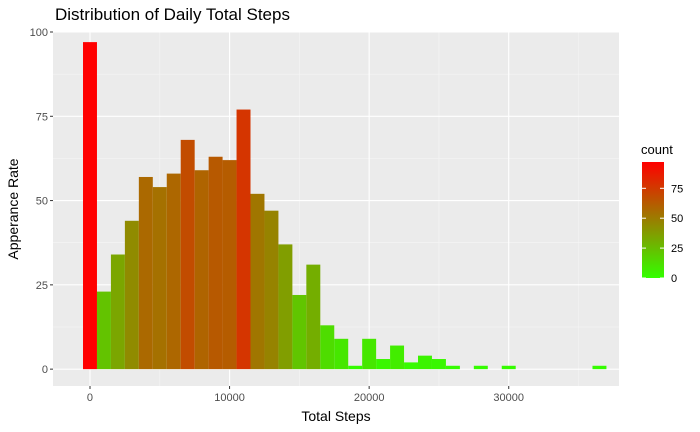 The height and width of the screenshot is (432, 700). Describe the element at coordinates (13, 208) in the screenshot. I see `y-axis-title: Apperance Rate` at that location.